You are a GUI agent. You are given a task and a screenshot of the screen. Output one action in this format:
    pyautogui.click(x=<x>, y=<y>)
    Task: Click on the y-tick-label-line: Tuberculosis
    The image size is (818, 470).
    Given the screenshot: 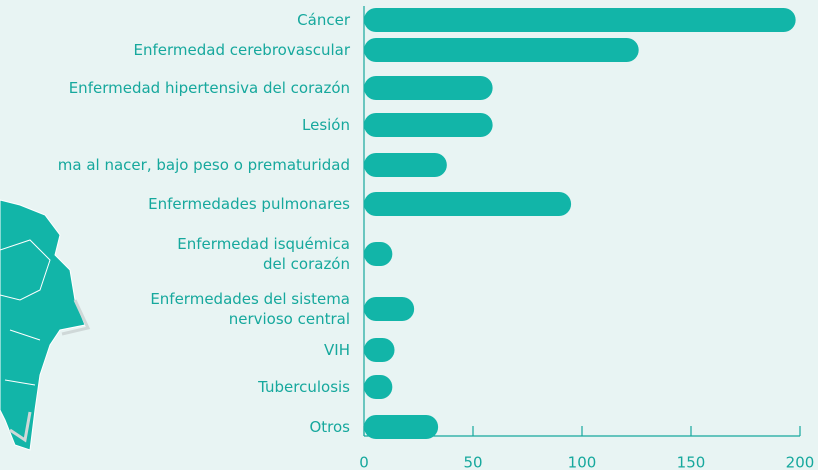 What is the action you would take?
    pyautogui.click(x=303, y=387)
    